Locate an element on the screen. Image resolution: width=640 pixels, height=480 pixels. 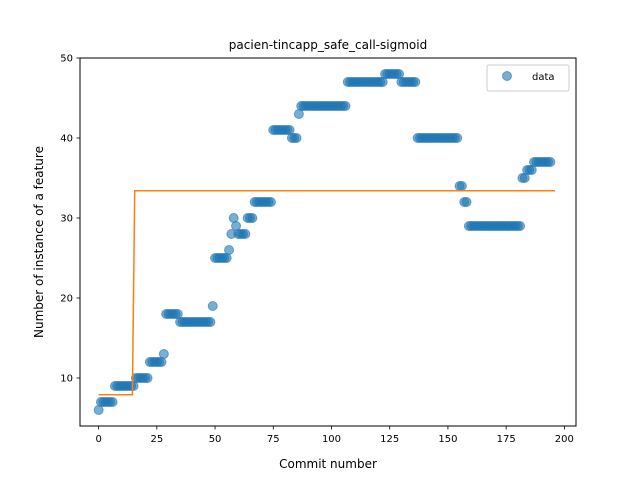
y-axis-label: Number of instance of a feature is located at coordinates (39, 242).